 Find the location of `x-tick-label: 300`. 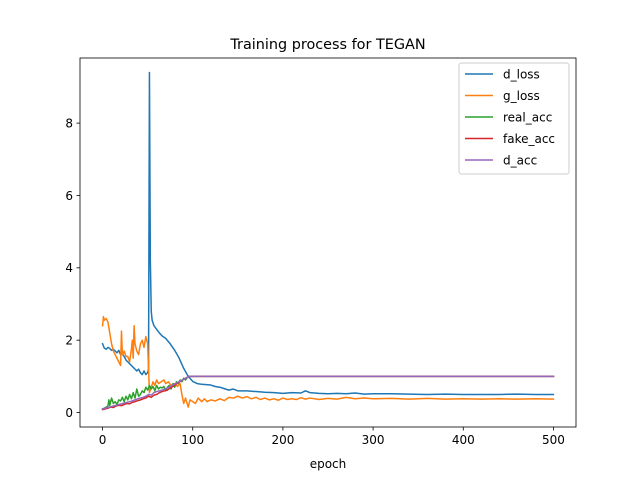

x-tick-label: 300 is located at coordinates (373, 440).